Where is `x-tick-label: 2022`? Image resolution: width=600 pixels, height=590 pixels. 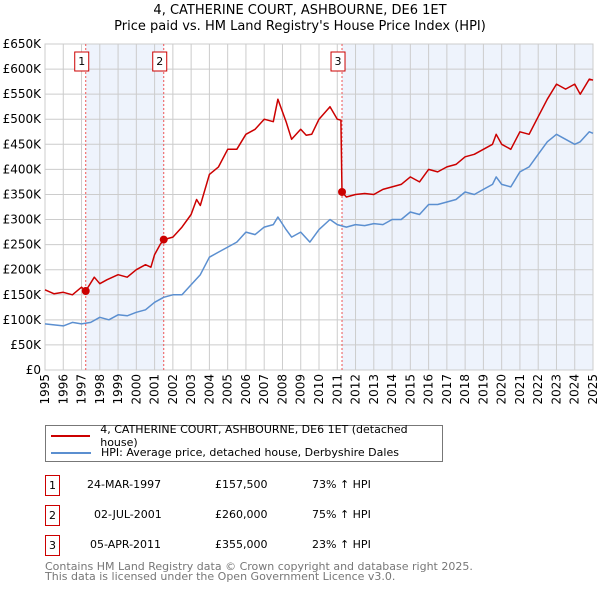 x-tick-label: 2022 is located at coordinates (538, 389).